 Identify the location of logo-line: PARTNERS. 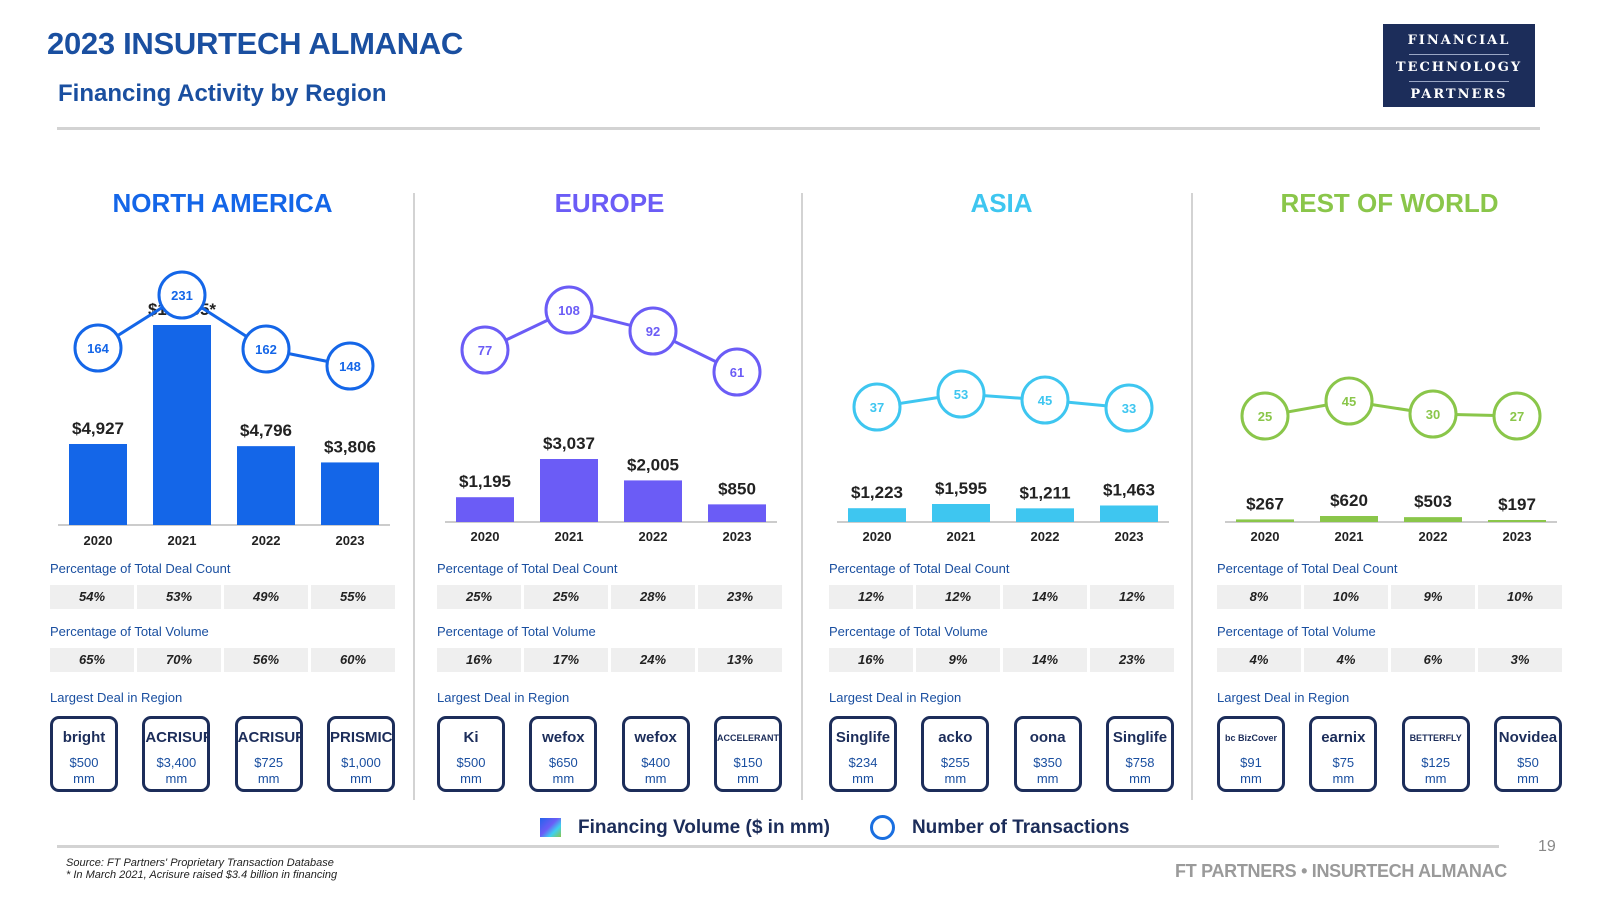
(1459, 94).